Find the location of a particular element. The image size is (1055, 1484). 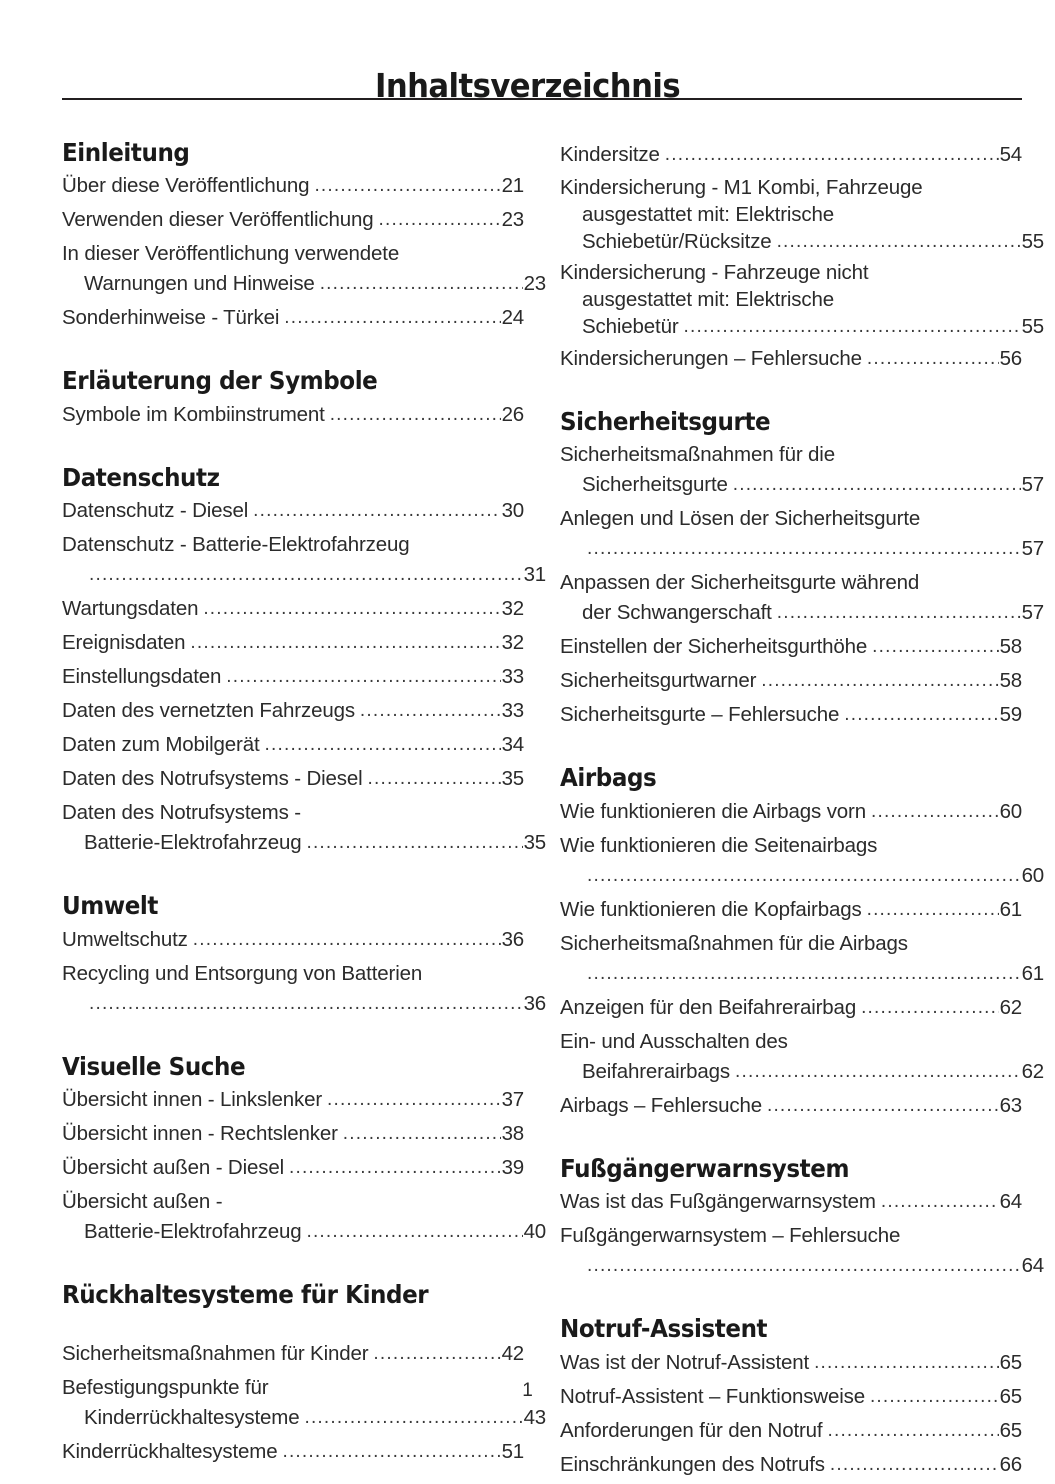

toc-entry: Verwenden dieser Veröffentlichung 23 is located at coordinates (293, 220).